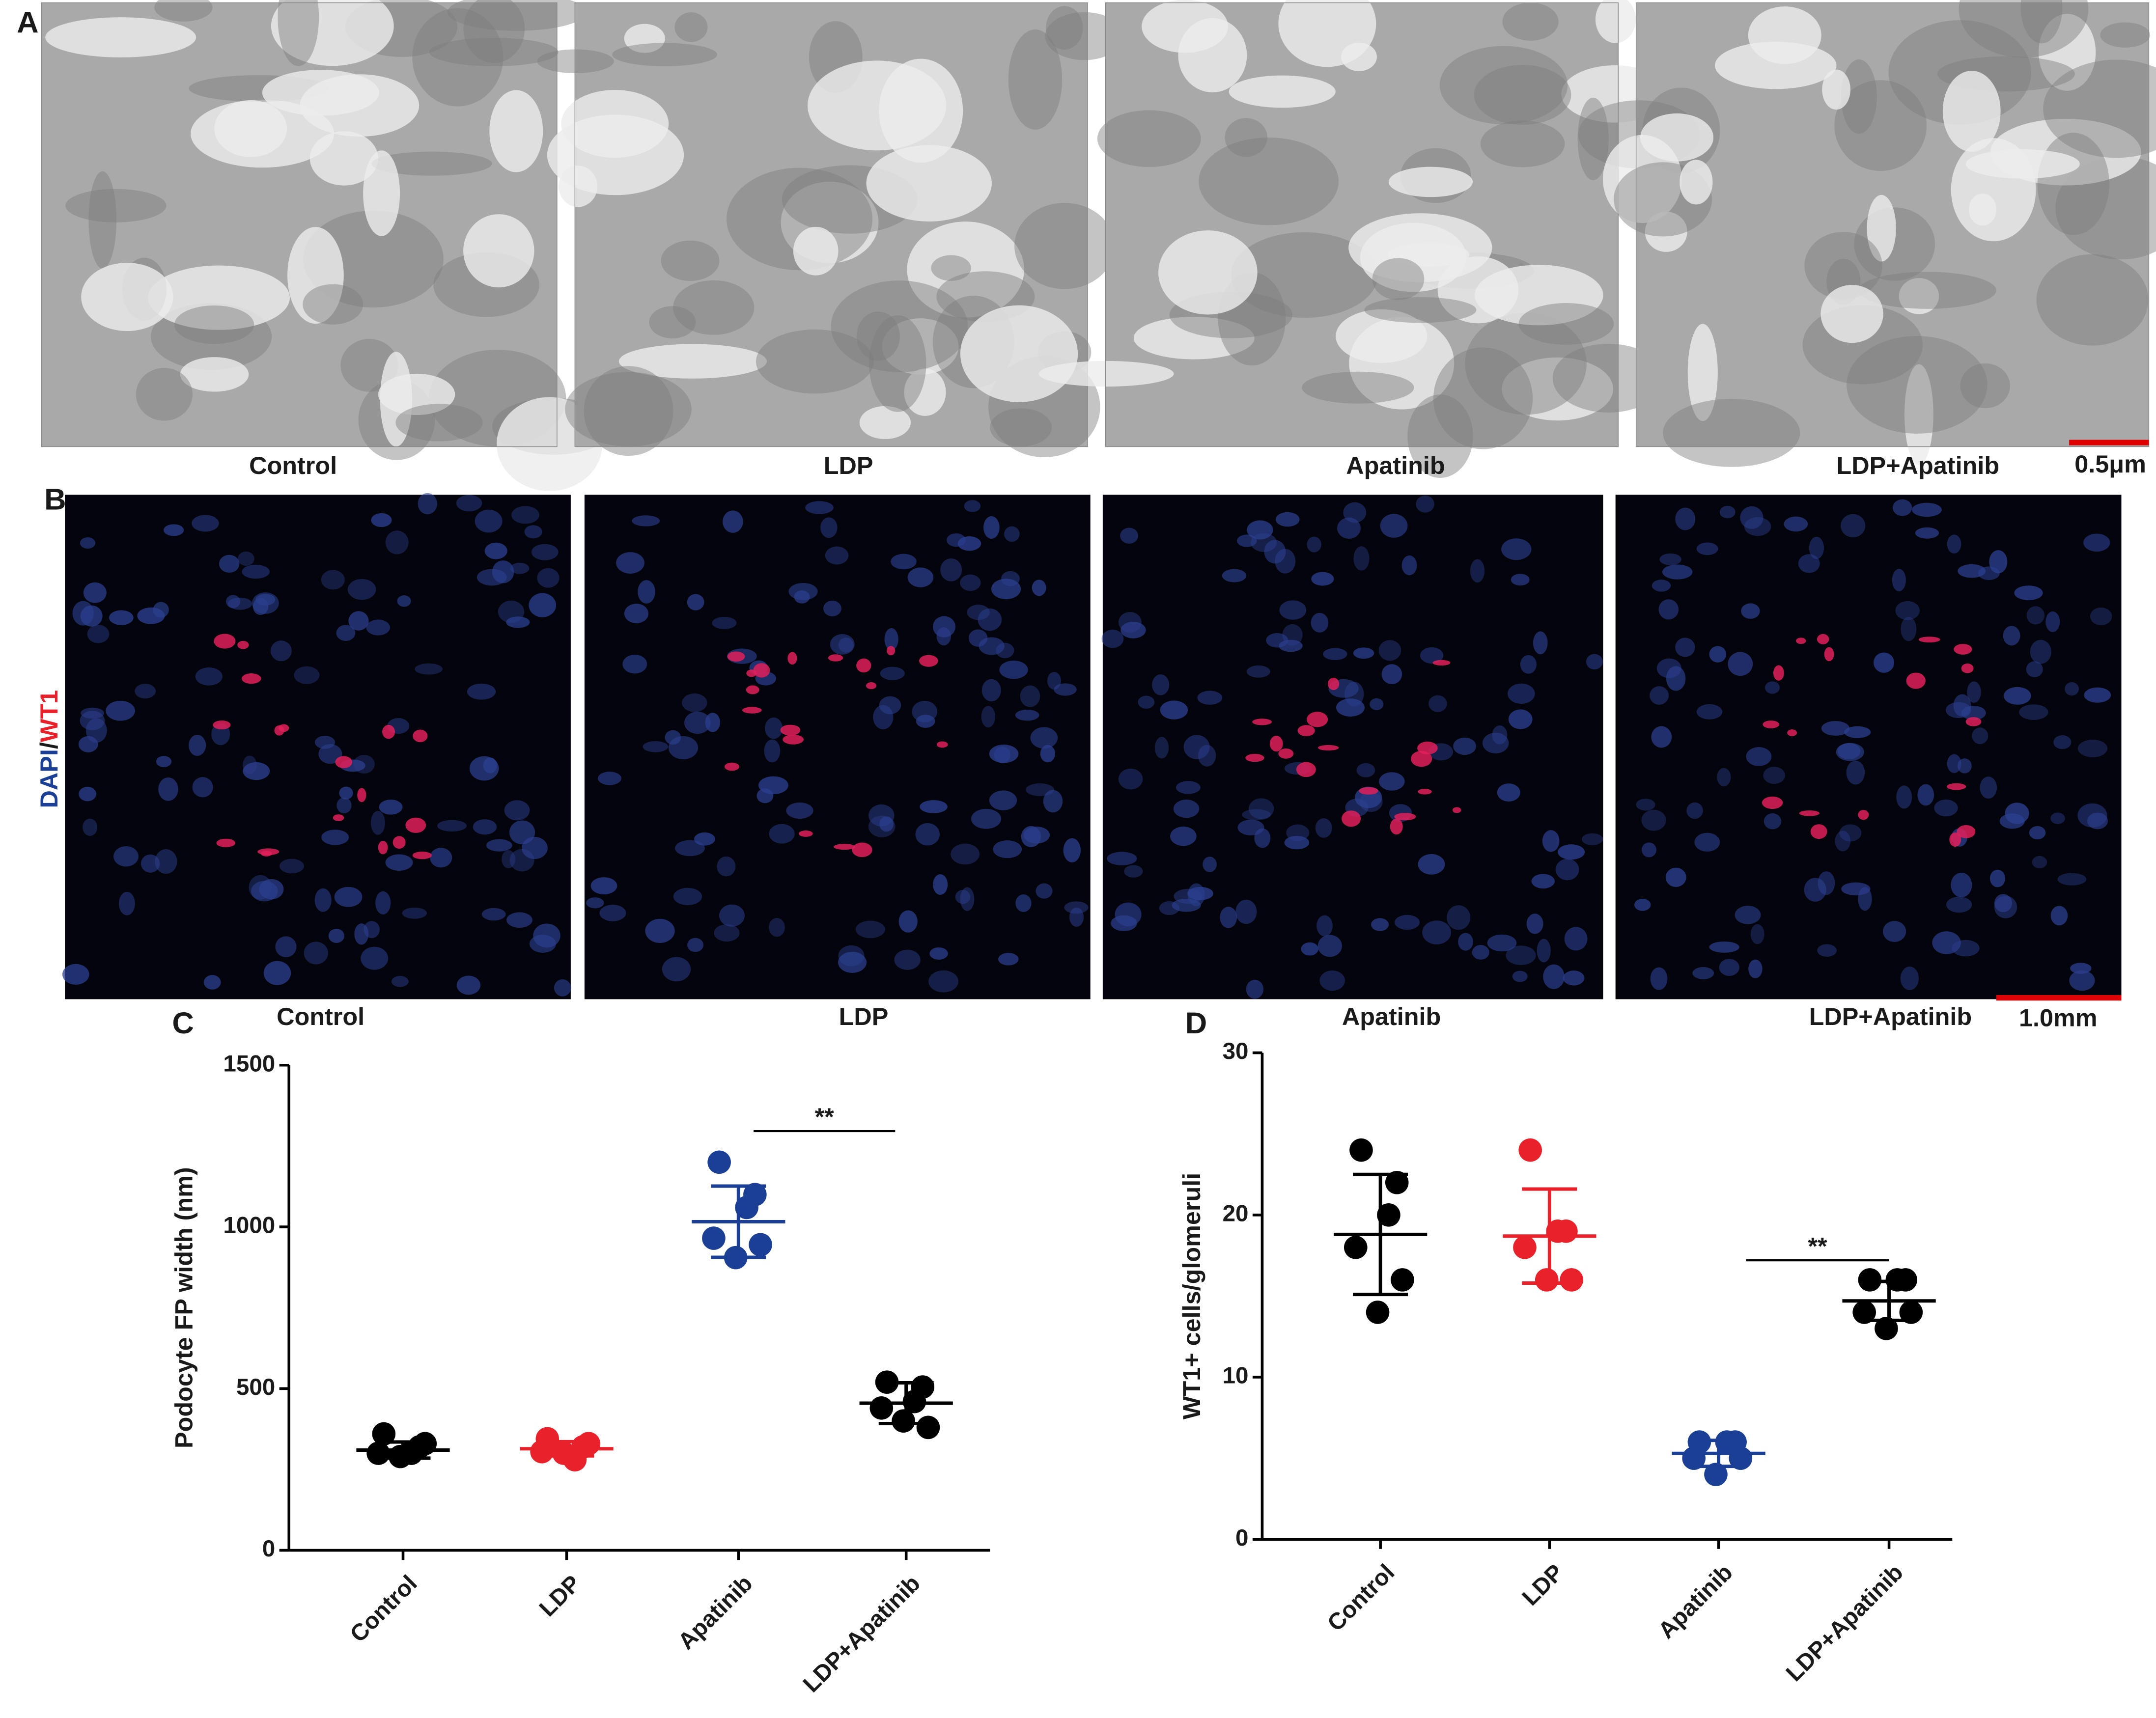 This screenshot has height=1718, width=2156. What do you see at coordinates (715, 1612) in the screenshot?
I see `x-tick-label: Apatinib` at bounding box center [715, 1612].